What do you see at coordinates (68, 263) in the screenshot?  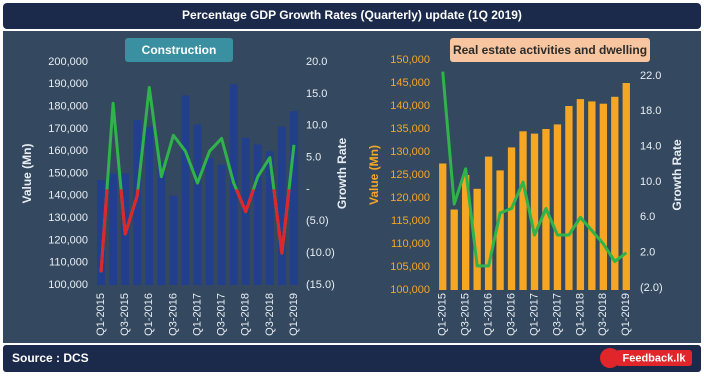 I see `y-tick-label: 110,000` at bounding box center [68, 263].